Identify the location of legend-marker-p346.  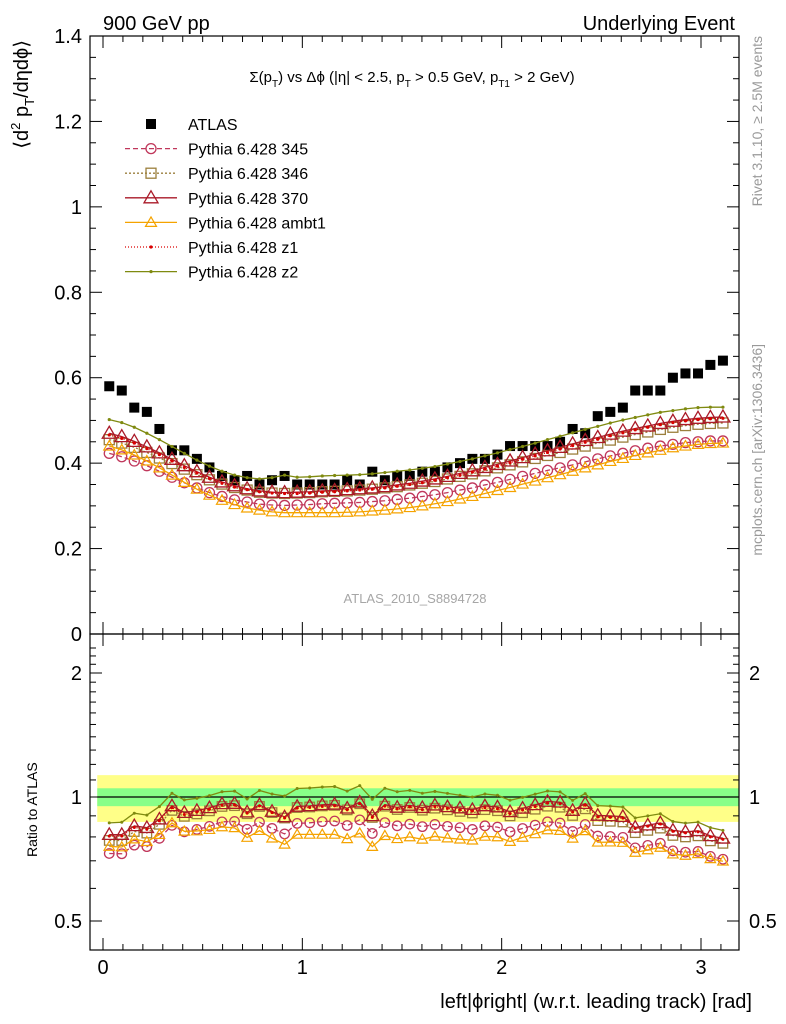
(151, 173).